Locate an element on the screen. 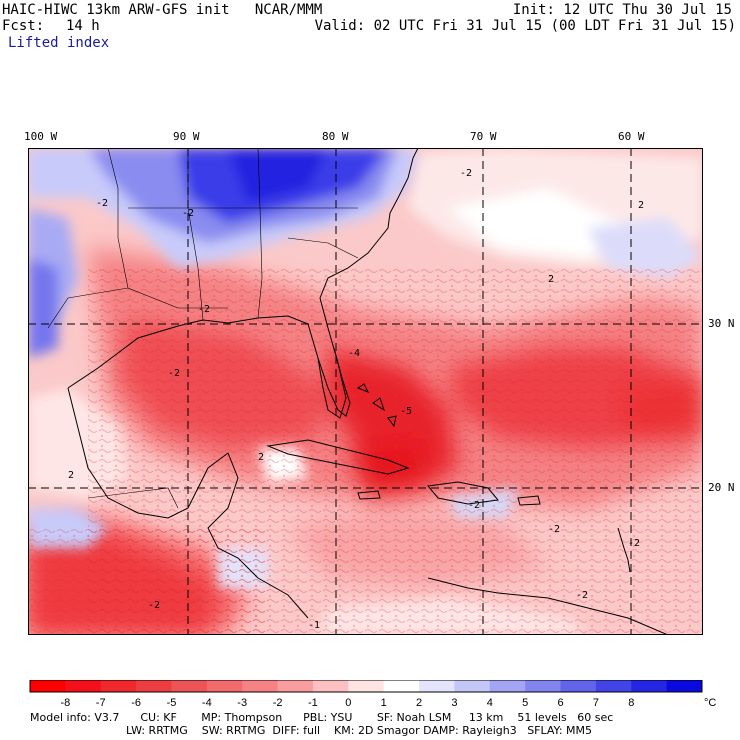 The height and width of the screenshot is (740, 740). lat-label-20n: 20 N is located at coordinates (721, 487).